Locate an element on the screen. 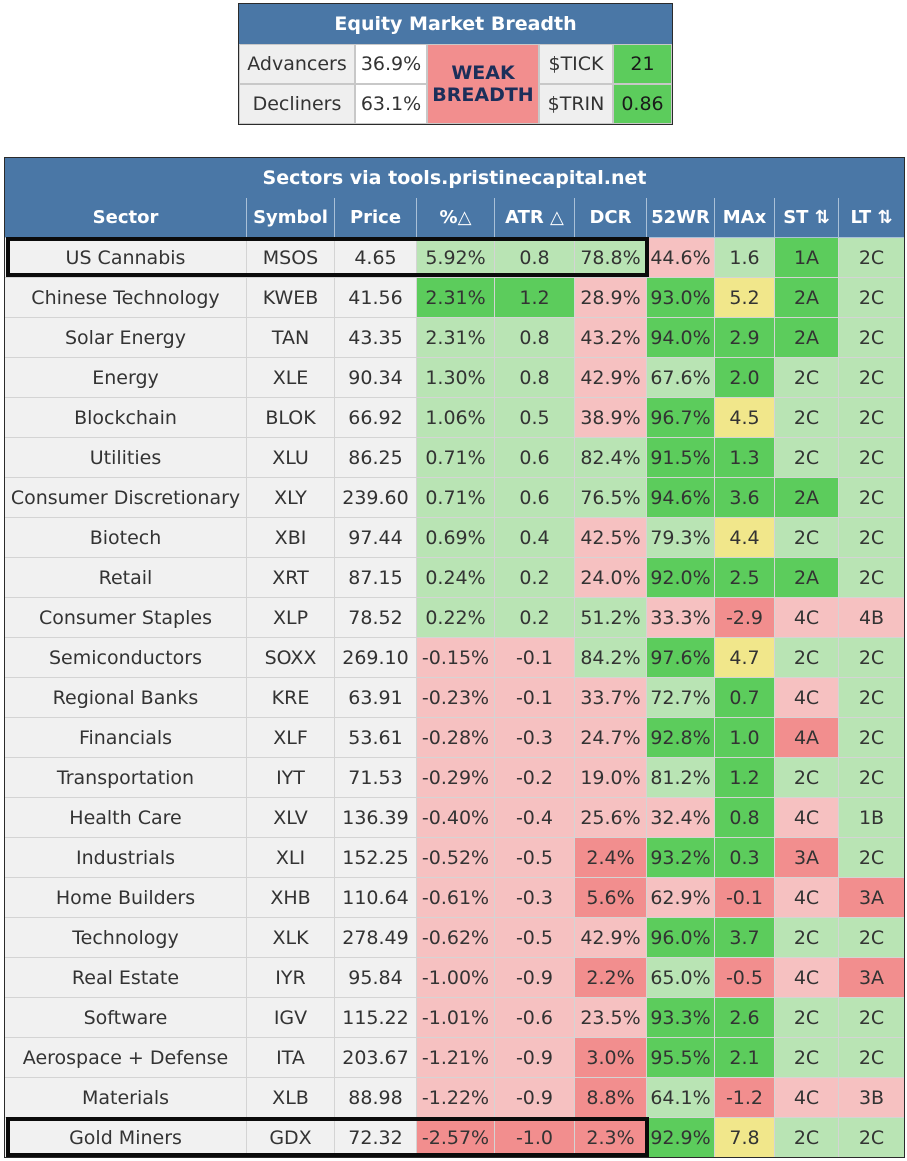 This screenshot has height=1161, width=907. cell-max: -0.1 is located at coordinates (745, 898).